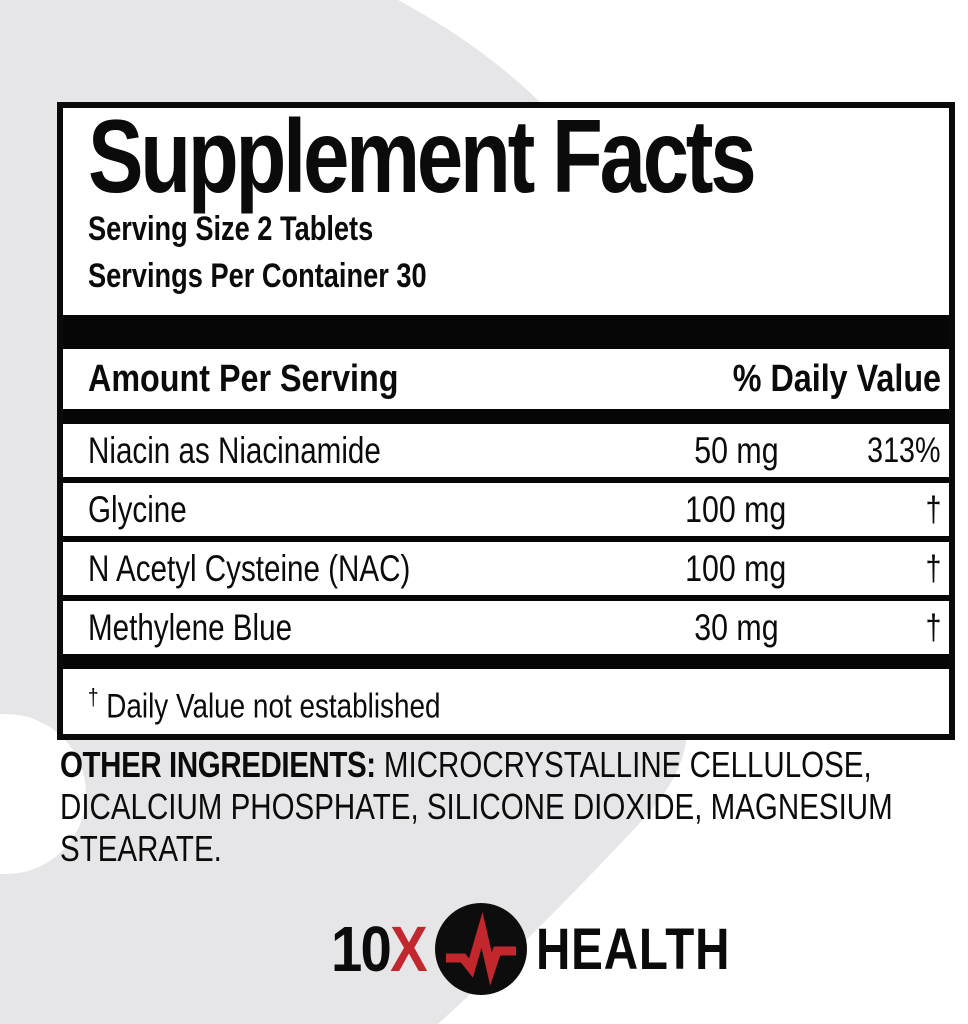  I want to click on table-row: Niacin as Niacinamide 50 mg 313%, so click(506, 450).